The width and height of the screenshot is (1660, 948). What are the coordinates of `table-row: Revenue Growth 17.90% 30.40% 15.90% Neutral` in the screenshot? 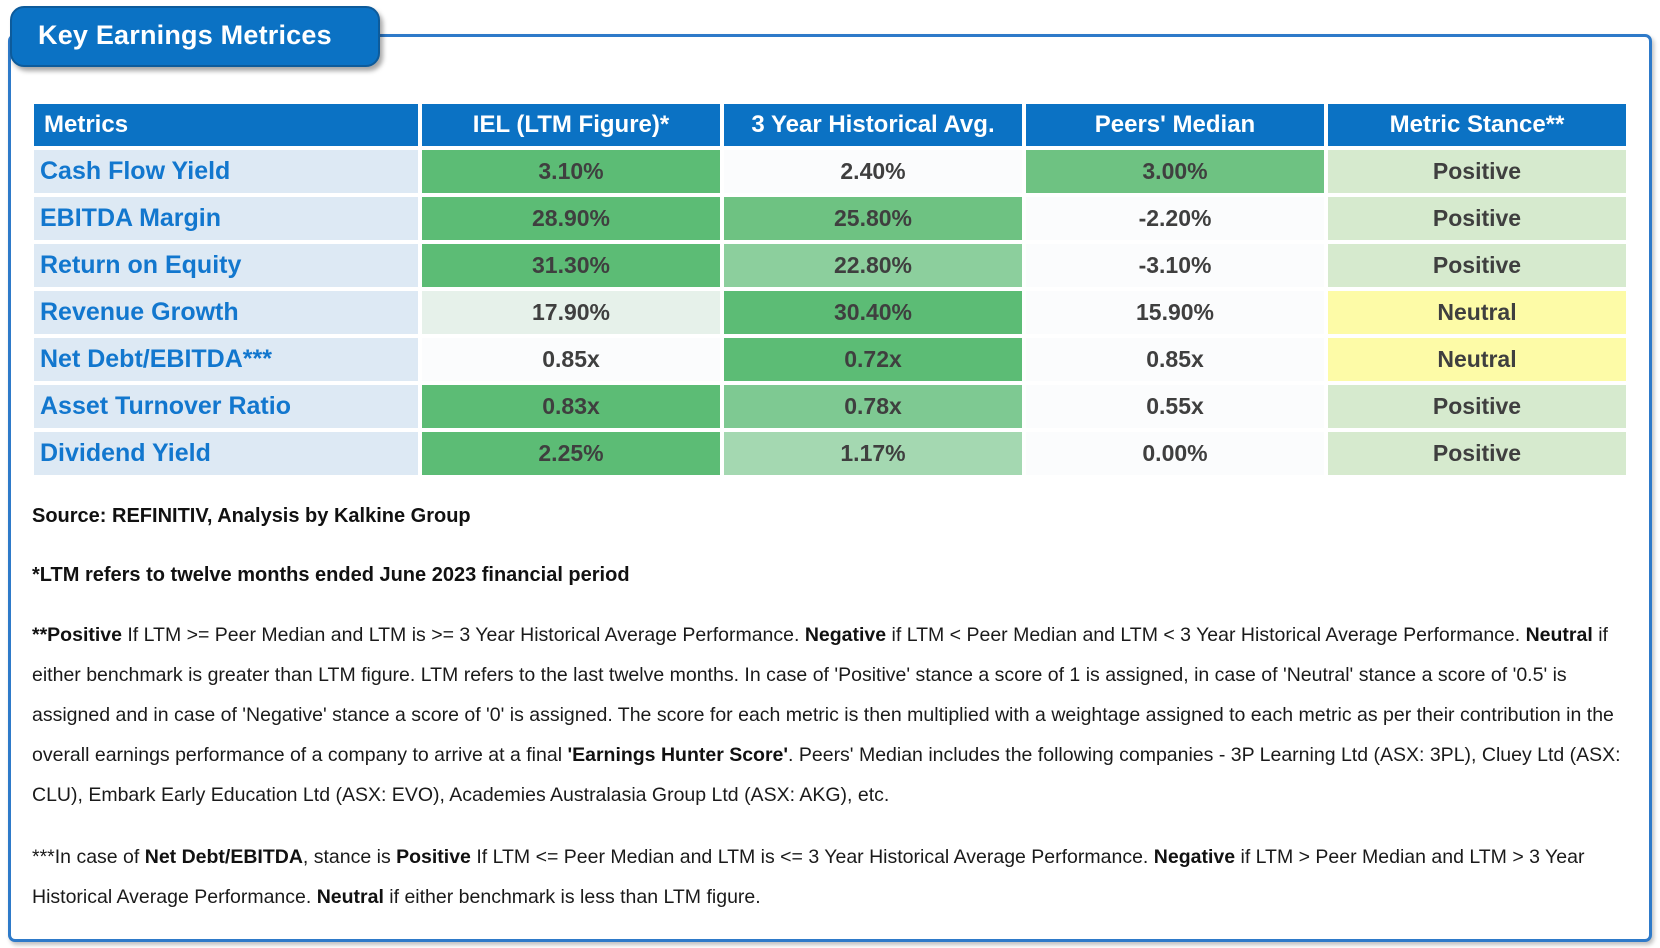 It's located at (830, 312).